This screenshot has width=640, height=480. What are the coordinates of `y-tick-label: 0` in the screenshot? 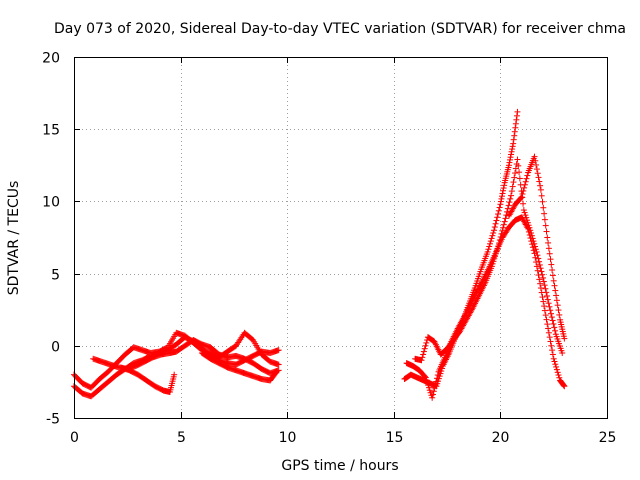 It's located at (55, 348).